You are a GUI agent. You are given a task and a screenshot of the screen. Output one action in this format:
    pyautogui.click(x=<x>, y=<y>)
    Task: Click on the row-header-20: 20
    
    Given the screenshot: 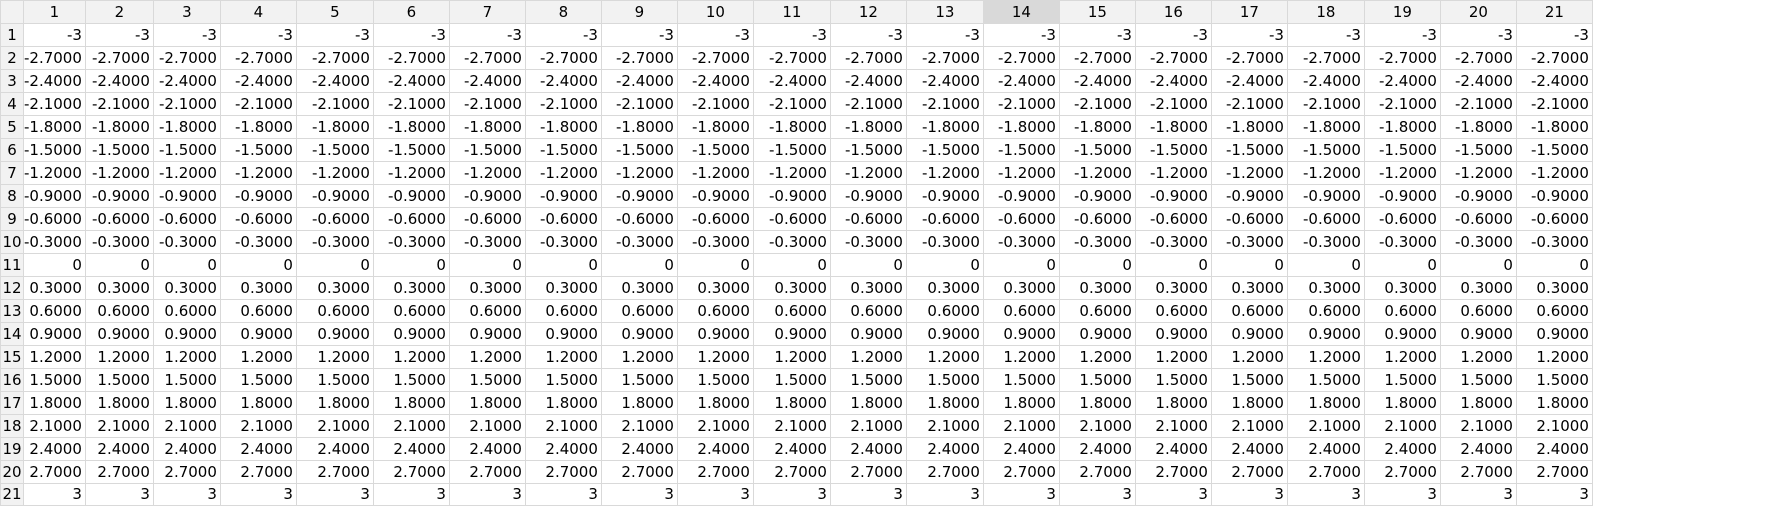 What is the action you would take?
    pyautogui.click(x=12, y=472)
    